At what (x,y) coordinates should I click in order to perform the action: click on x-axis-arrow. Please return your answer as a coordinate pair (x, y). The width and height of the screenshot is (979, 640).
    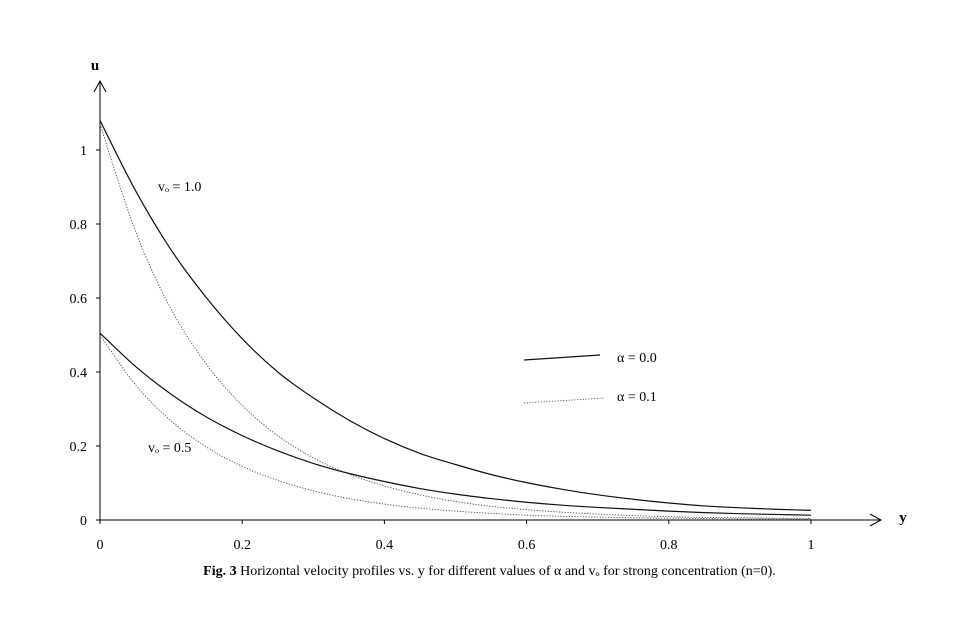
    Looking at the image, I should click on (876, 520).